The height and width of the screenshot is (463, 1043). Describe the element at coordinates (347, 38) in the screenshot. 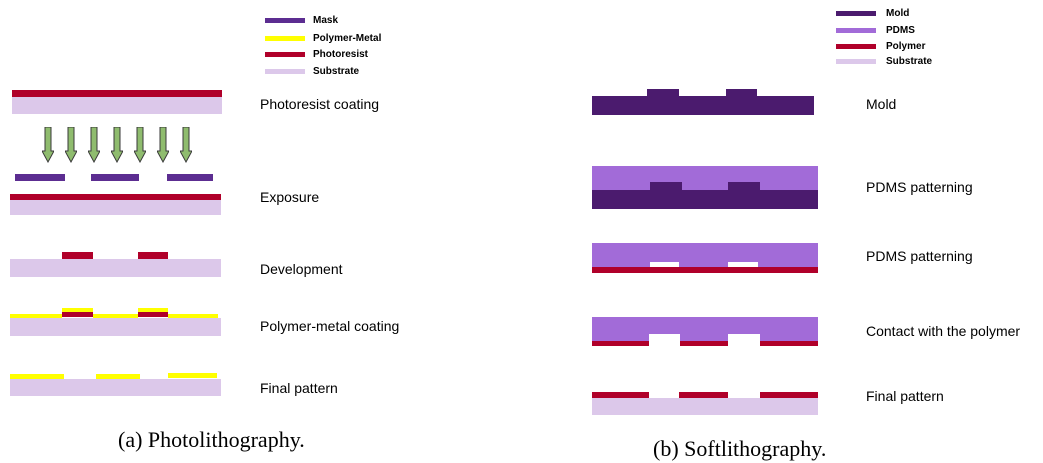

I see `legend-label-polymer-metal: Polymer-Metal` at that location.